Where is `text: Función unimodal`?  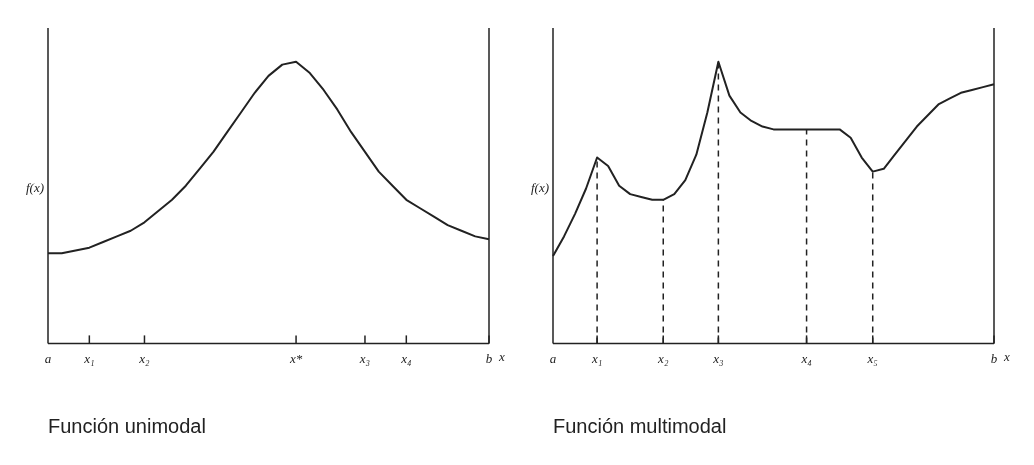
text: Función unimodal is located at coordinates (127, 425).